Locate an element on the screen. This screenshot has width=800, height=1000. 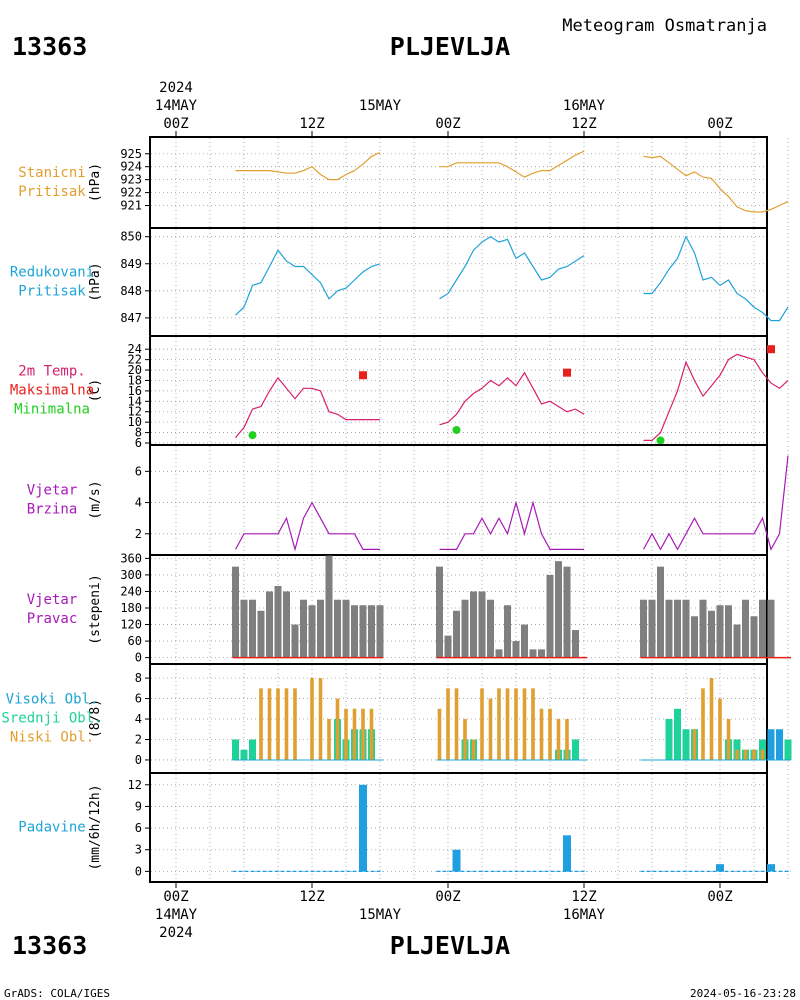
day-label: 15MAY is located at coordinates (380, 915).